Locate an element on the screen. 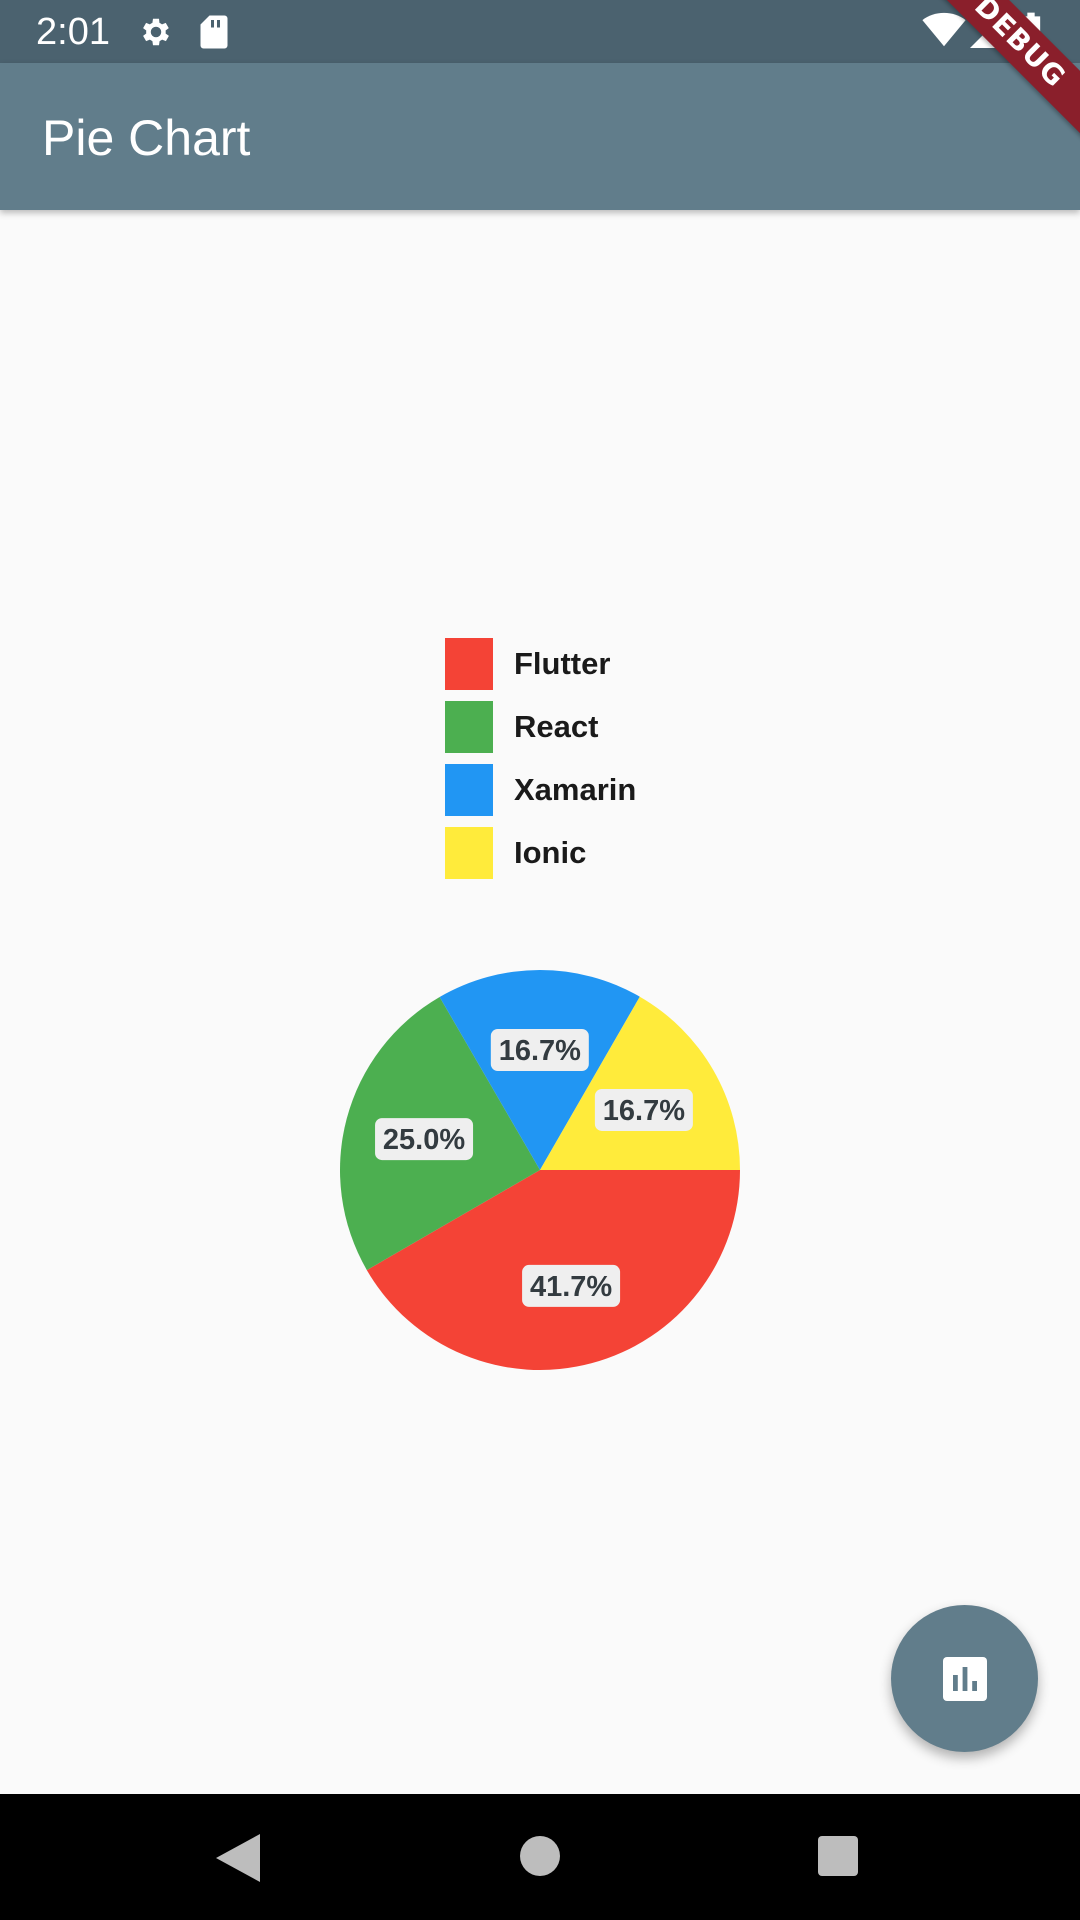  legend-label: Flutter is located at coordinates (562, 663).